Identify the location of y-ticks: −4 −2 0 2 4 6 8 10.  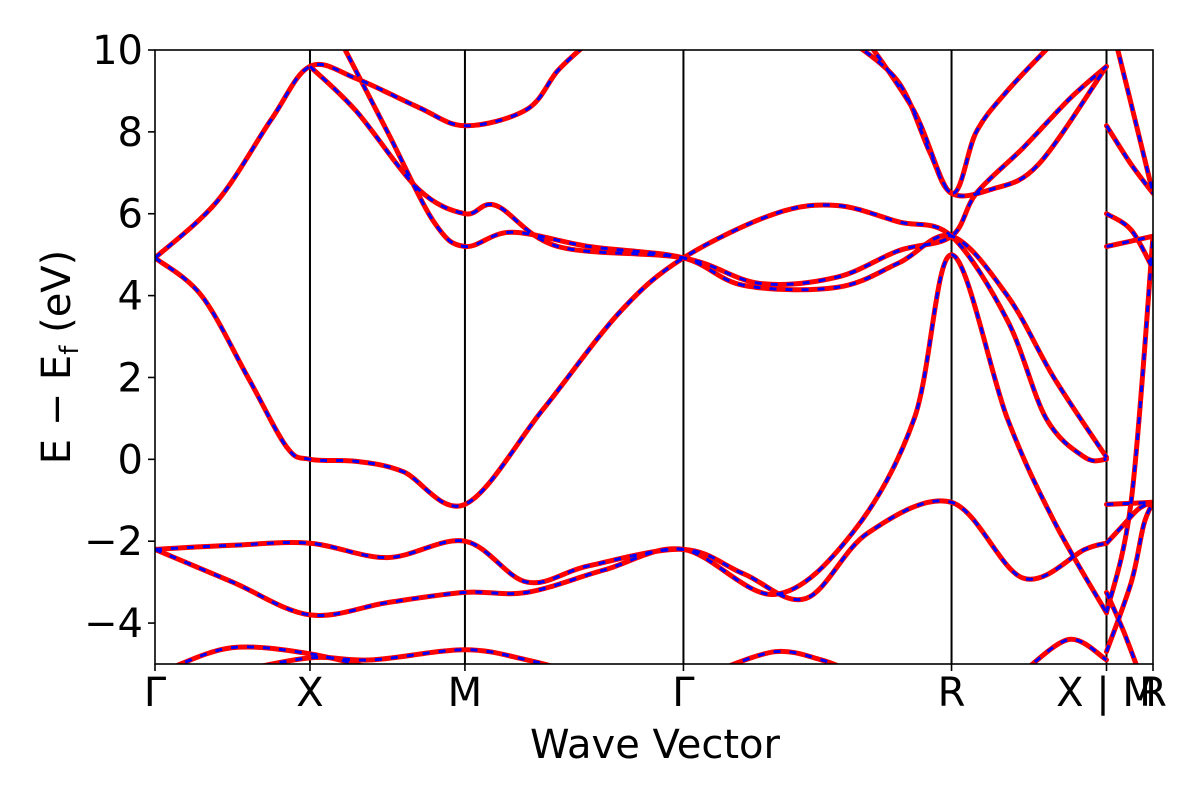
(119, 337).